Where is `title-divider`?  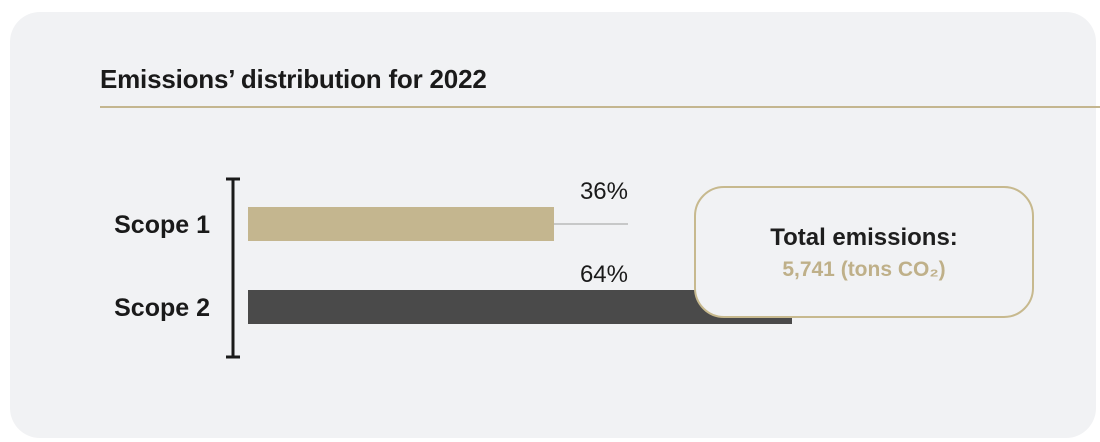 title-divider is located at coordinates (600, 107).